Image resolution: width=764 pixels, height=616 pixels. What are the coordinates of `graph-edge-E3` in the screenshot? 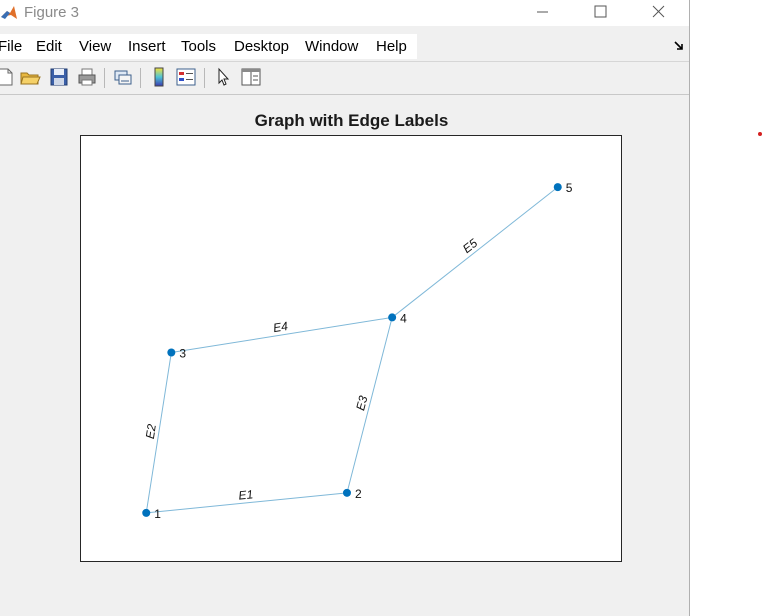 It's located at (369, 405).